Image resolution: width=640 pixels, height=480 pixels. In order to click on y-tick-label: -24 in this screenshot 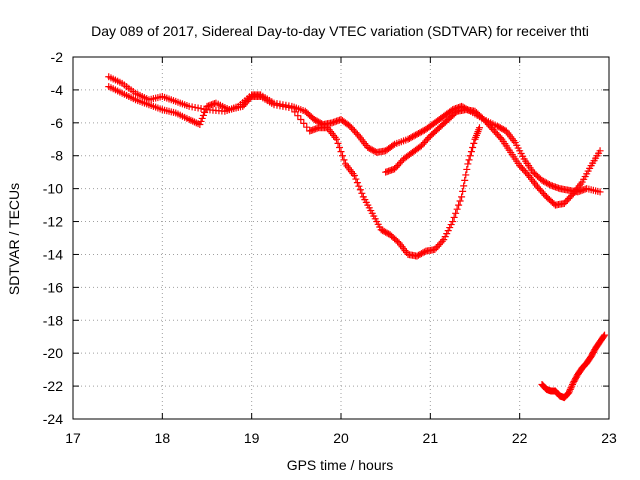, I will do `click(53, 419)`.